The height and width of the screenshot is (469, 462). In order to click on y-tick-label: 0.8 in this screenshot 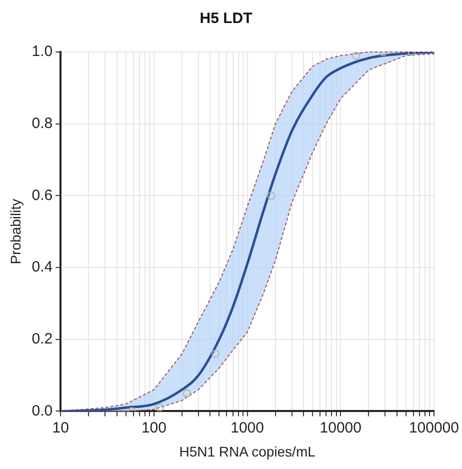, I will do `click(42, 123)`.